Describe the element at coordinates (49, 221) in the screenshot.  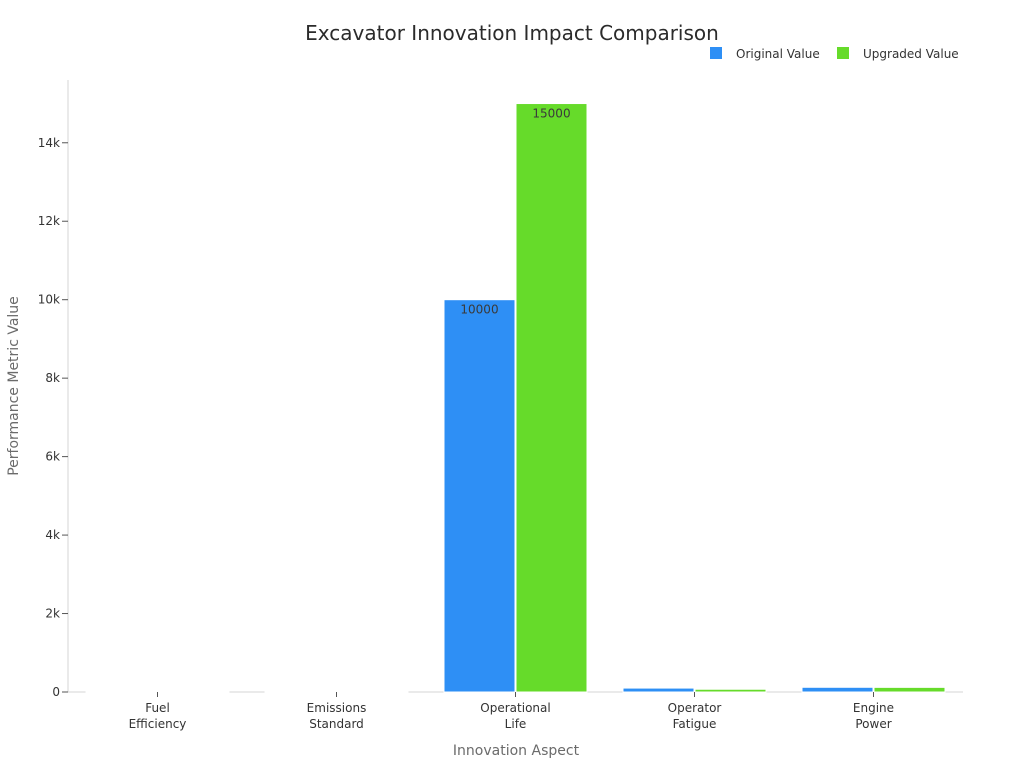
I see `y-tick-label: 12k` at that location.